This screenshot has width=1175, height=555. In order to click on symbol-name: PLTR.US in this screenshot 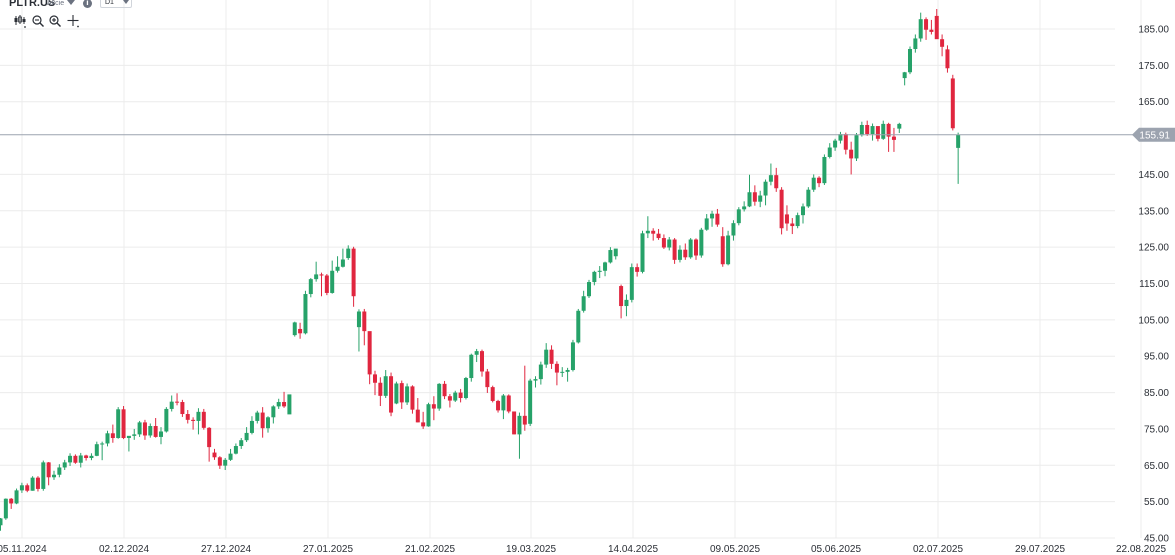, I will do `click(32, 4)`.